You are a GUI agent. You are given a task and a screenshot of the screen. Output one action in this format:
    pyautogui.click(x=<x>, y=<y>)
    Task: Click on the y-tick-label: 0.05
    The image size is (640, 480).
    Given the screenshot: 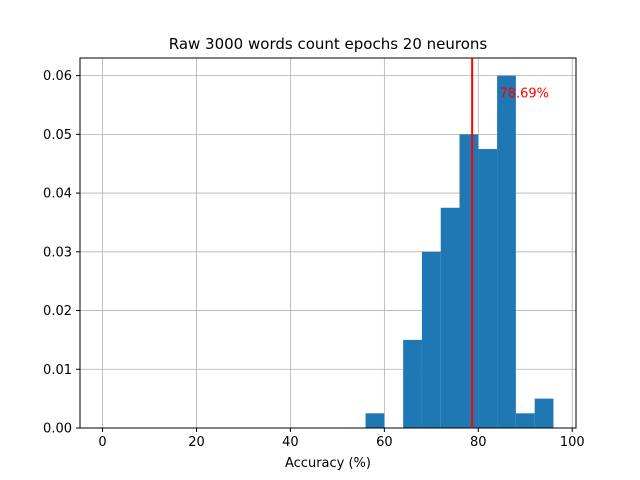 What is the action you would take?
    pyautogui.click(x=57, y=135)
    